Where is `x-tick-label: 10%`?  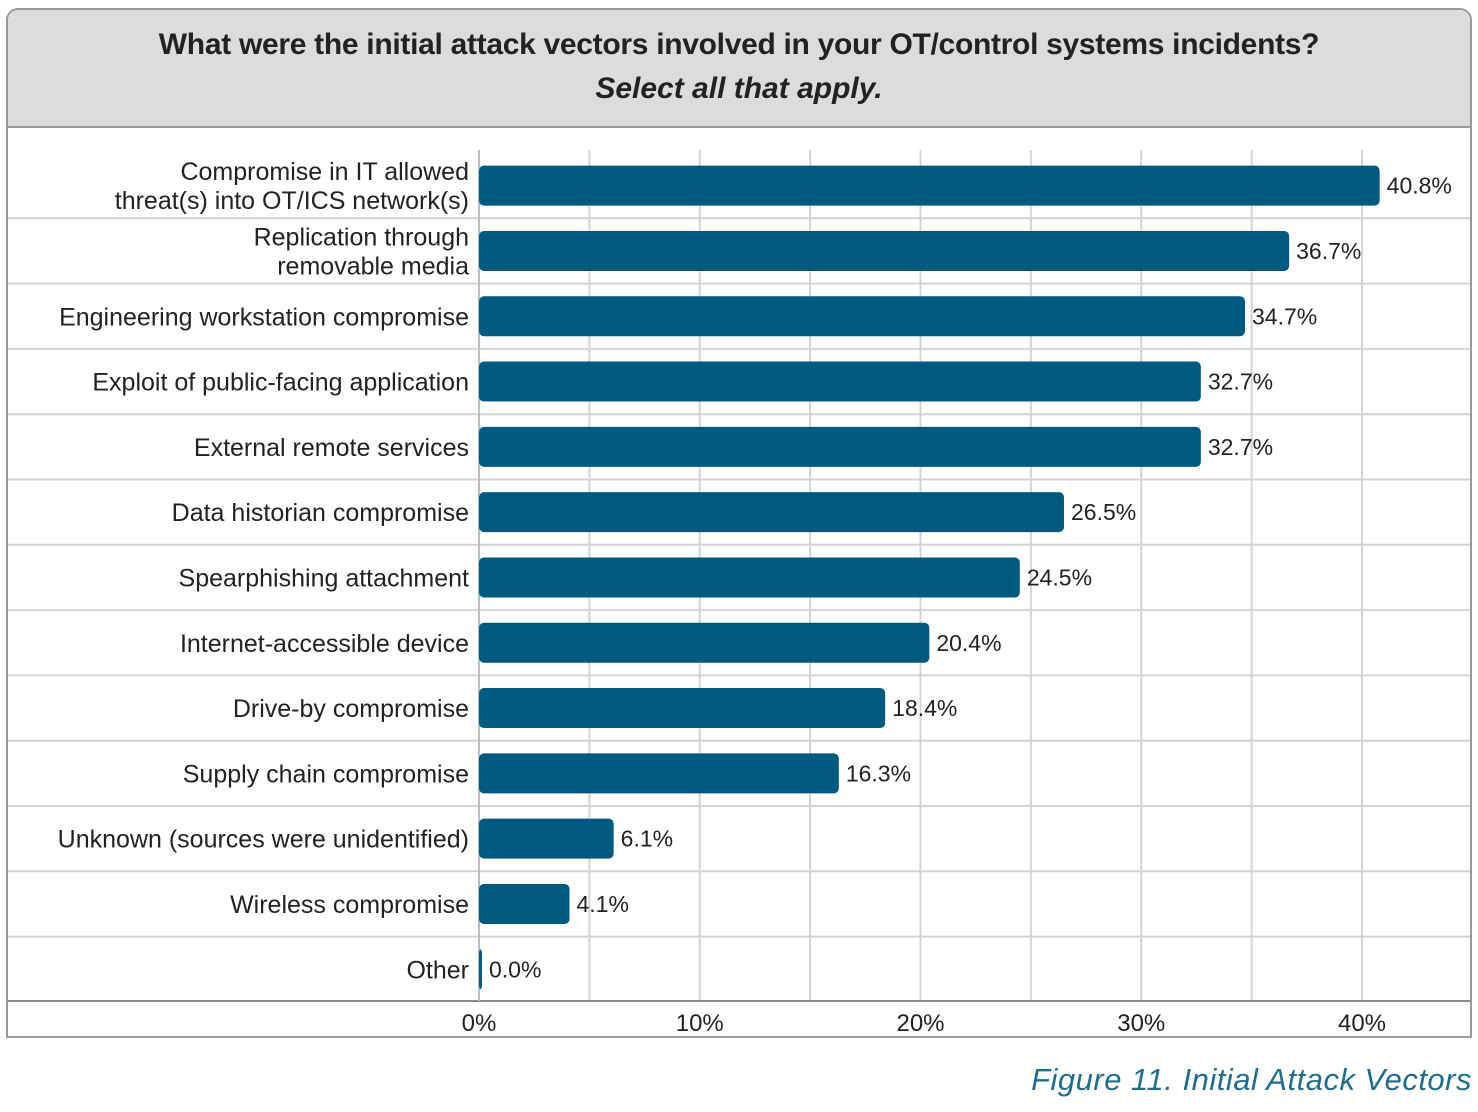 x-tick-label: 10% is located at coordinates (700, 1023).